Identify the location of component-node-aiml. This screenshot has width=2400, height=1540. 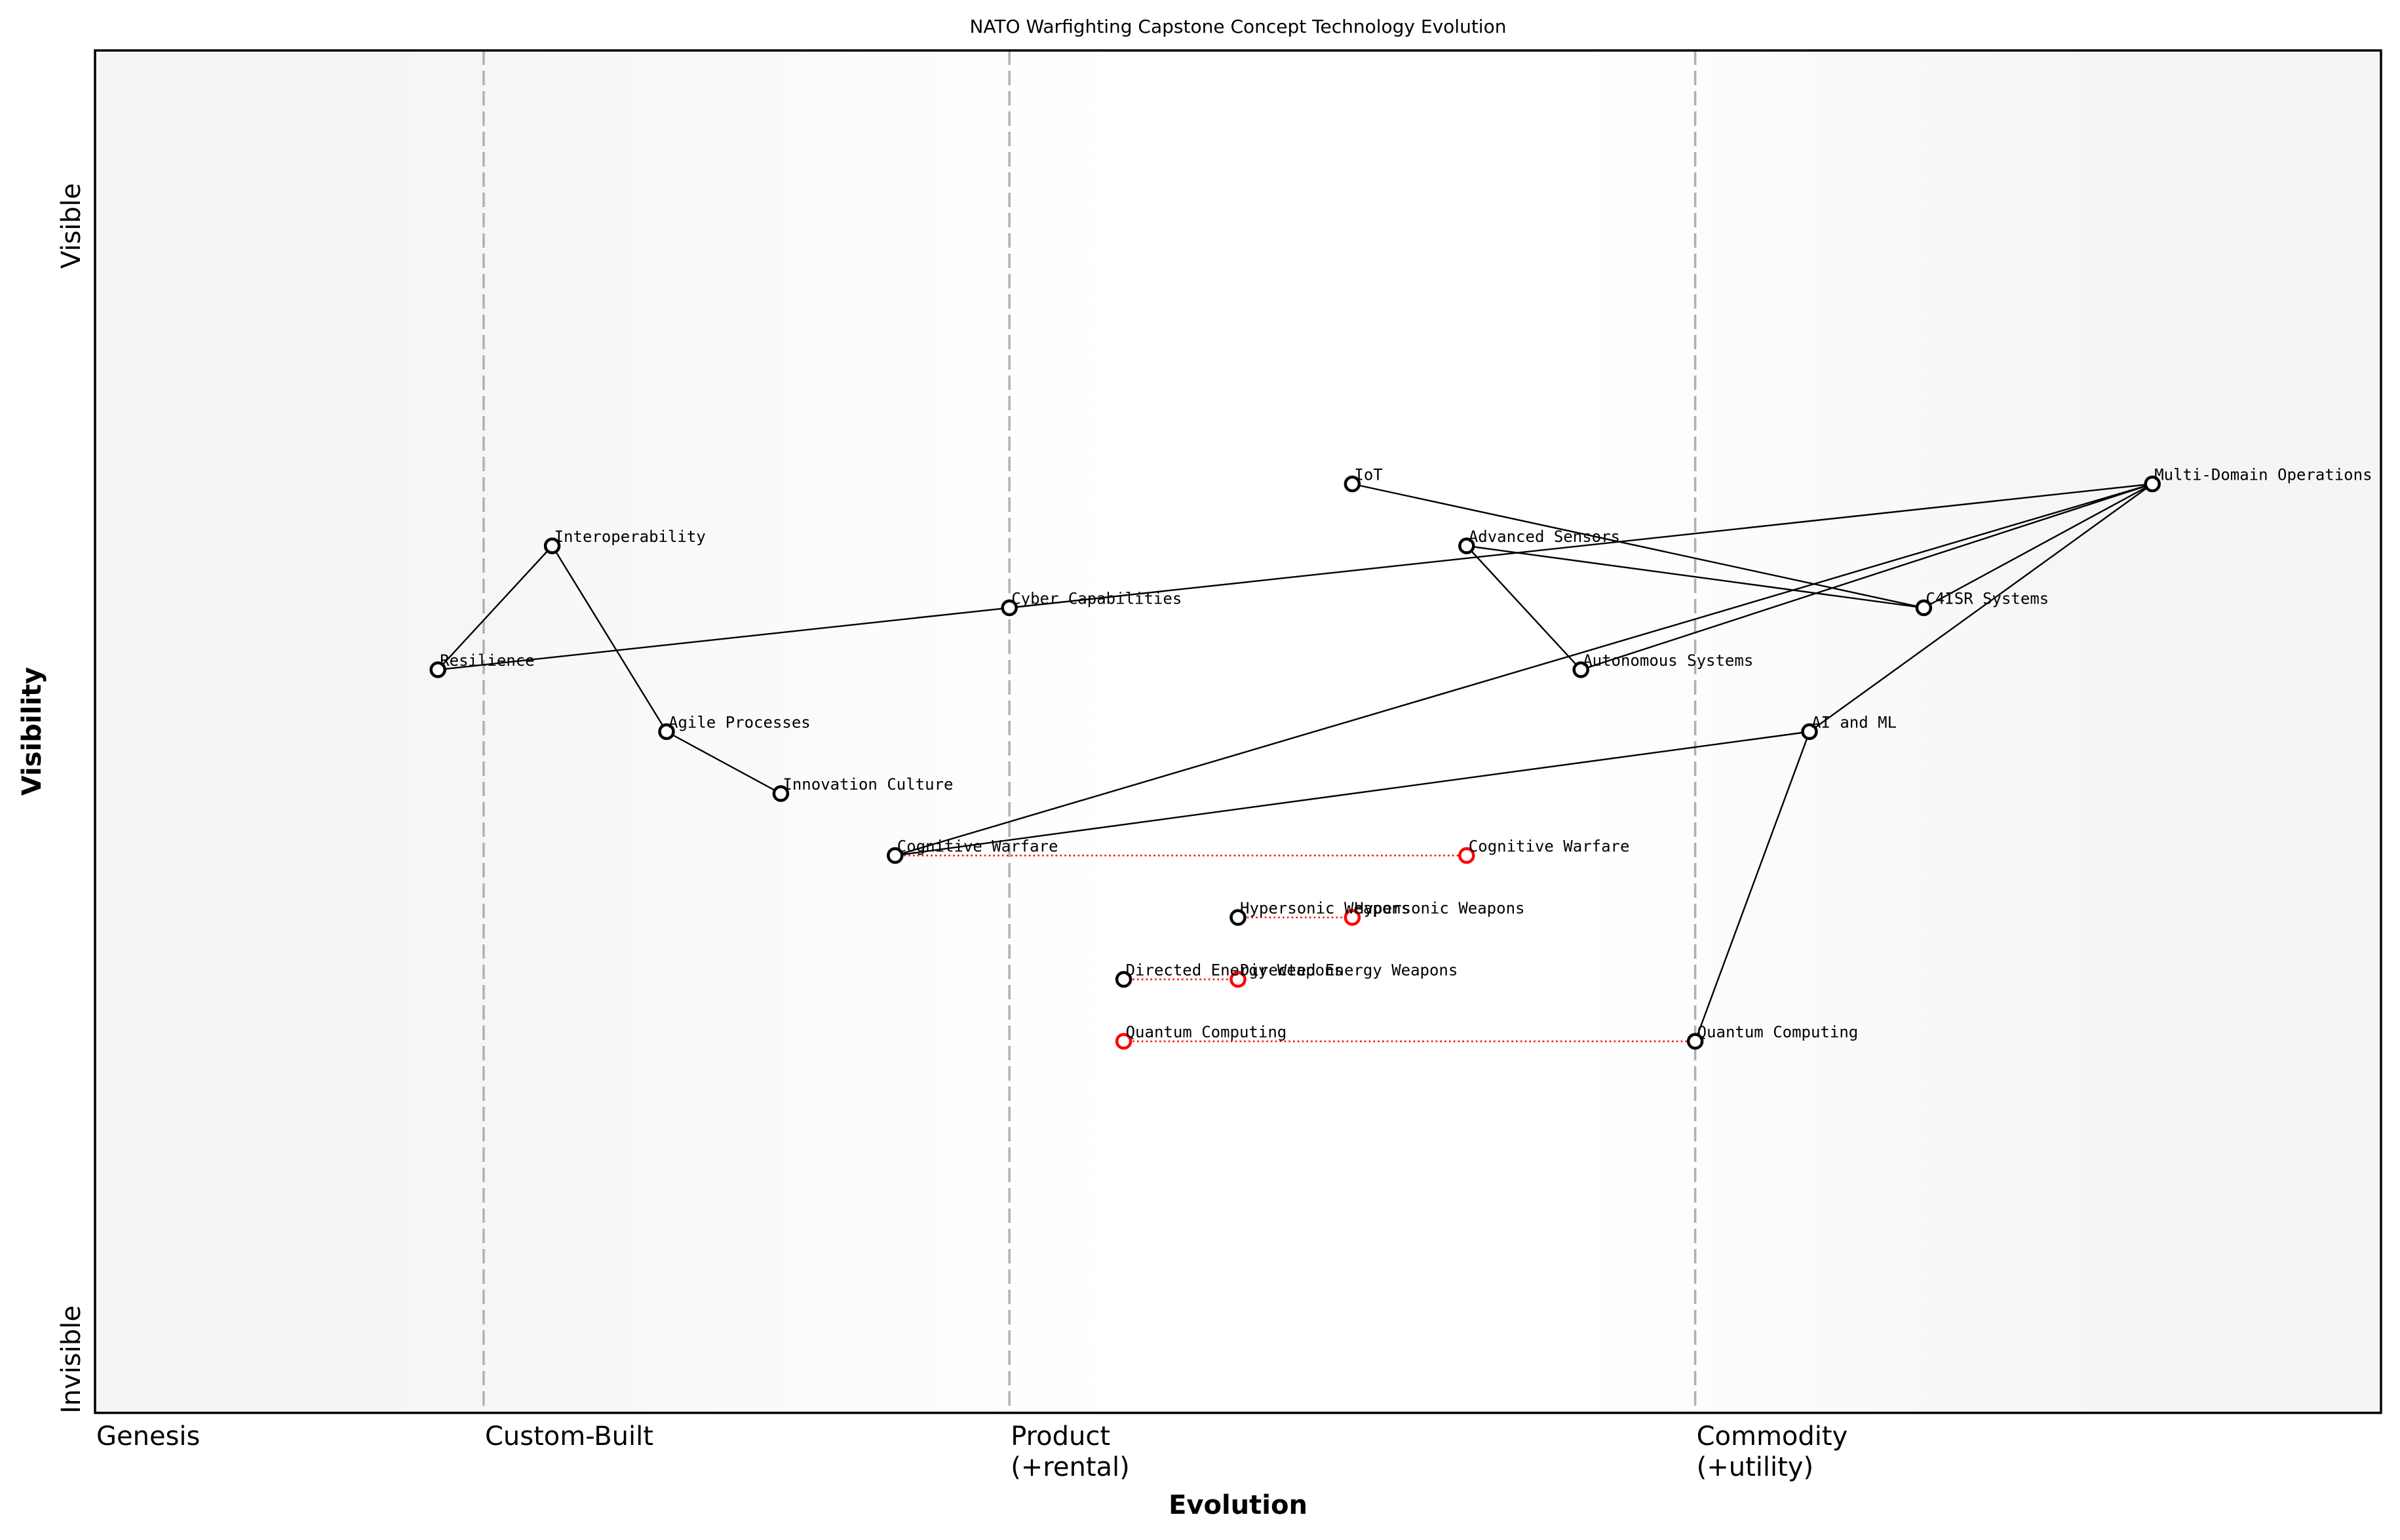
(1809, 732).